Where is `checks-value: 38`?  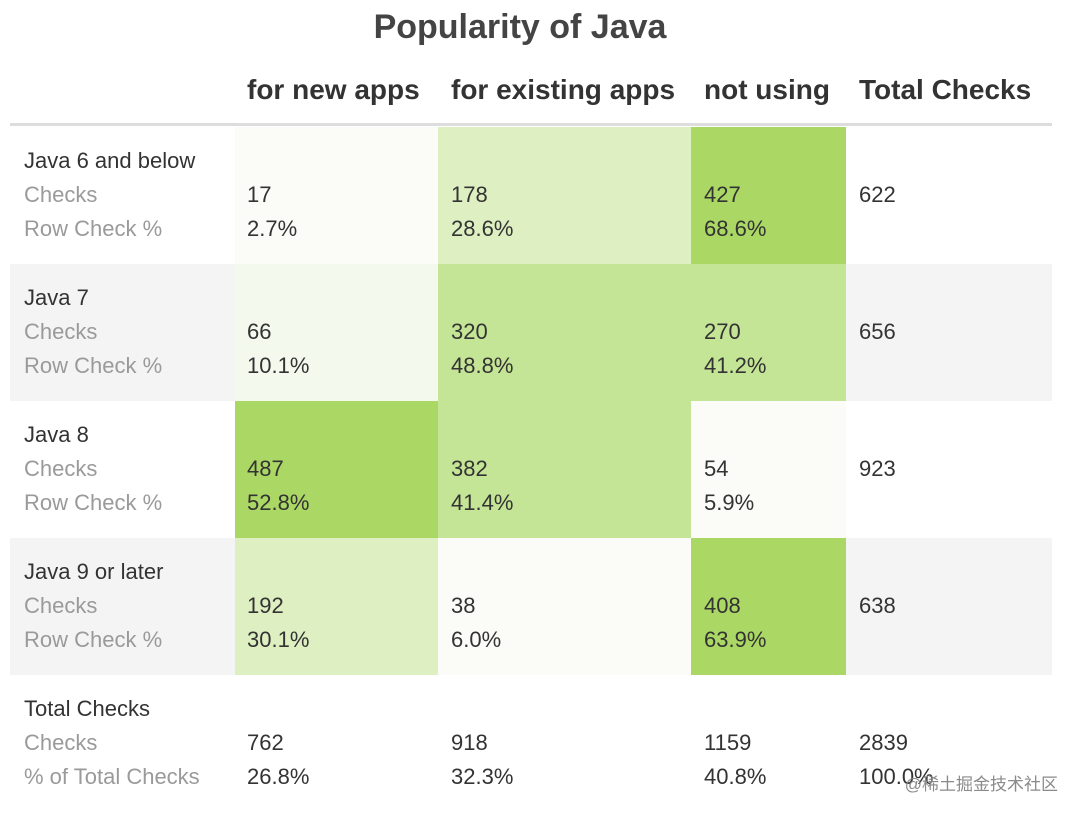 checks-value: 38 is located at coordinates (463, 605).